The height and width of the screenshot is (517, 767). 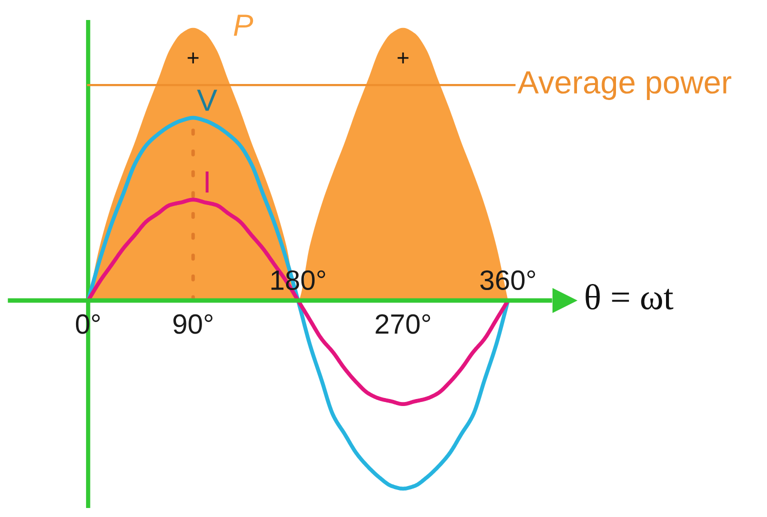 I want to click on series-label: V, so click(x=207, y=100).